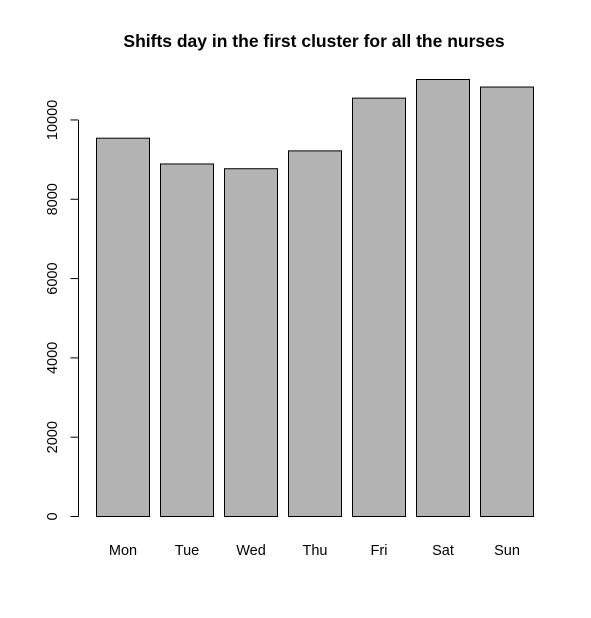 The image size is (591, 618). I want to click on bar-tue, so click(187, 340).